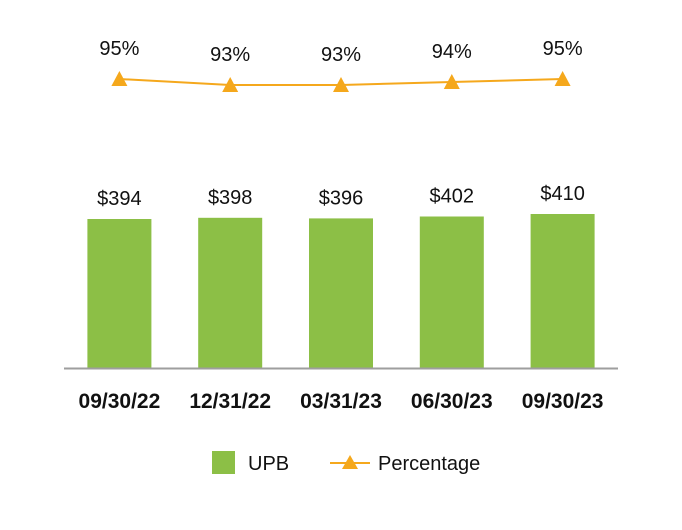  I want to click on legend-swatch-upb, so click(223, 462).